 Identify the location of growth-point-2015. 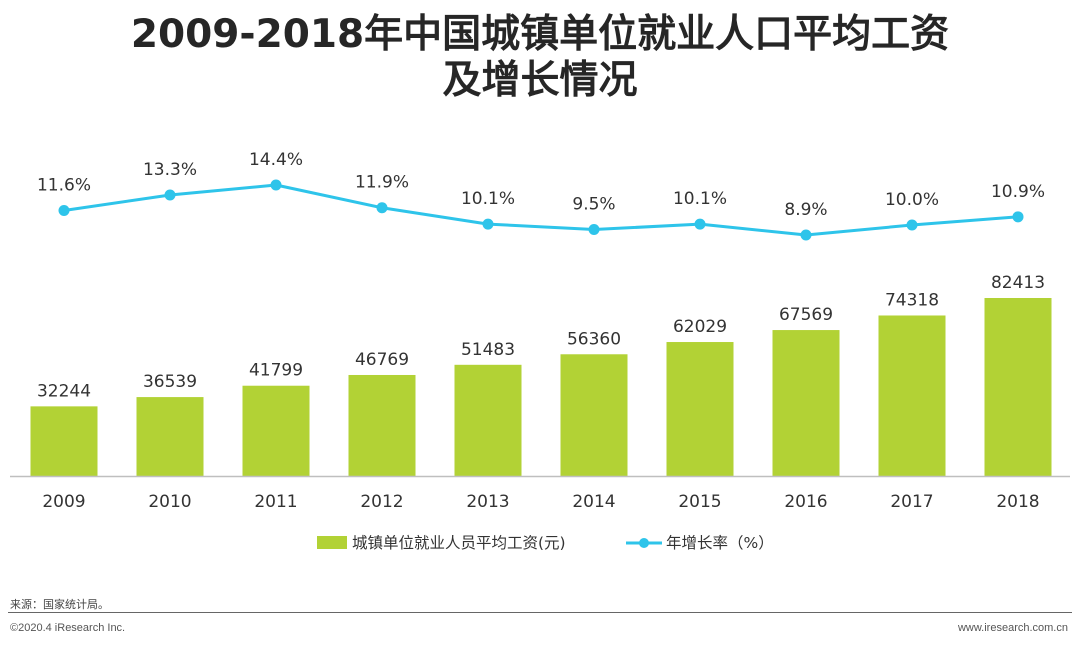
(700, 224).